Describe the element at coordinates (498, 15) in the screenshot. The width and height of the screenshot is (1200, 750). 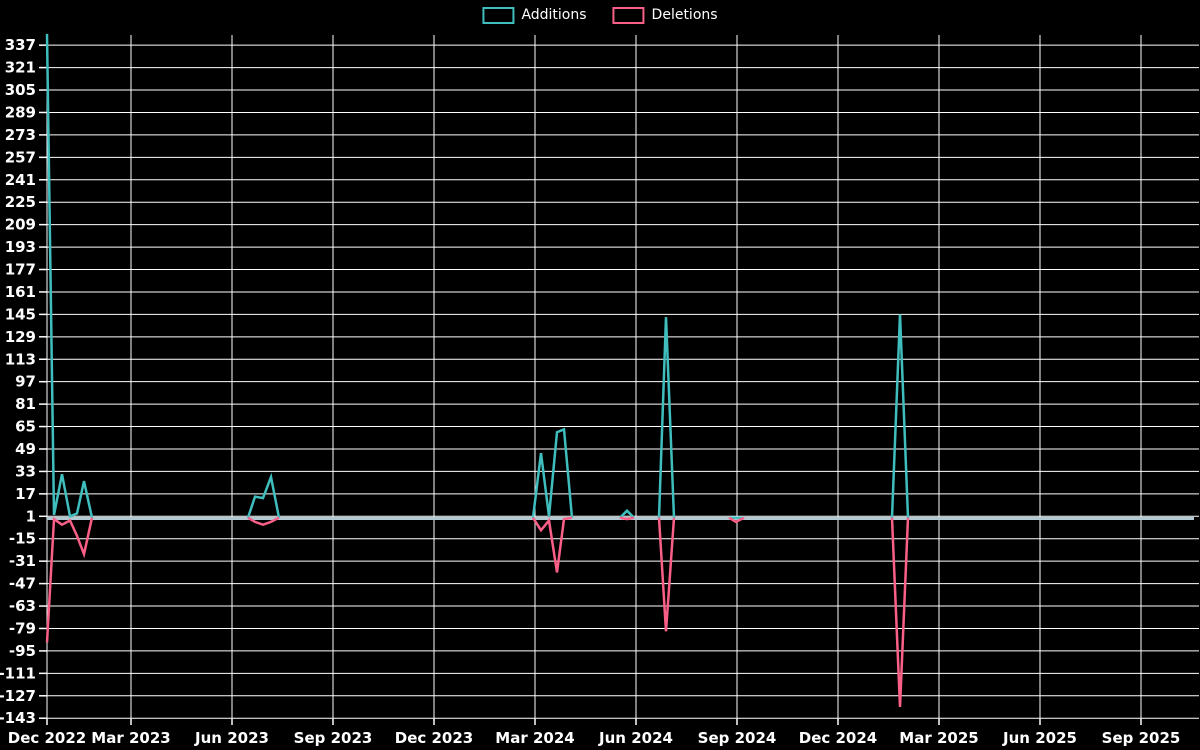
I see `additions-swatch-icon` at that location.